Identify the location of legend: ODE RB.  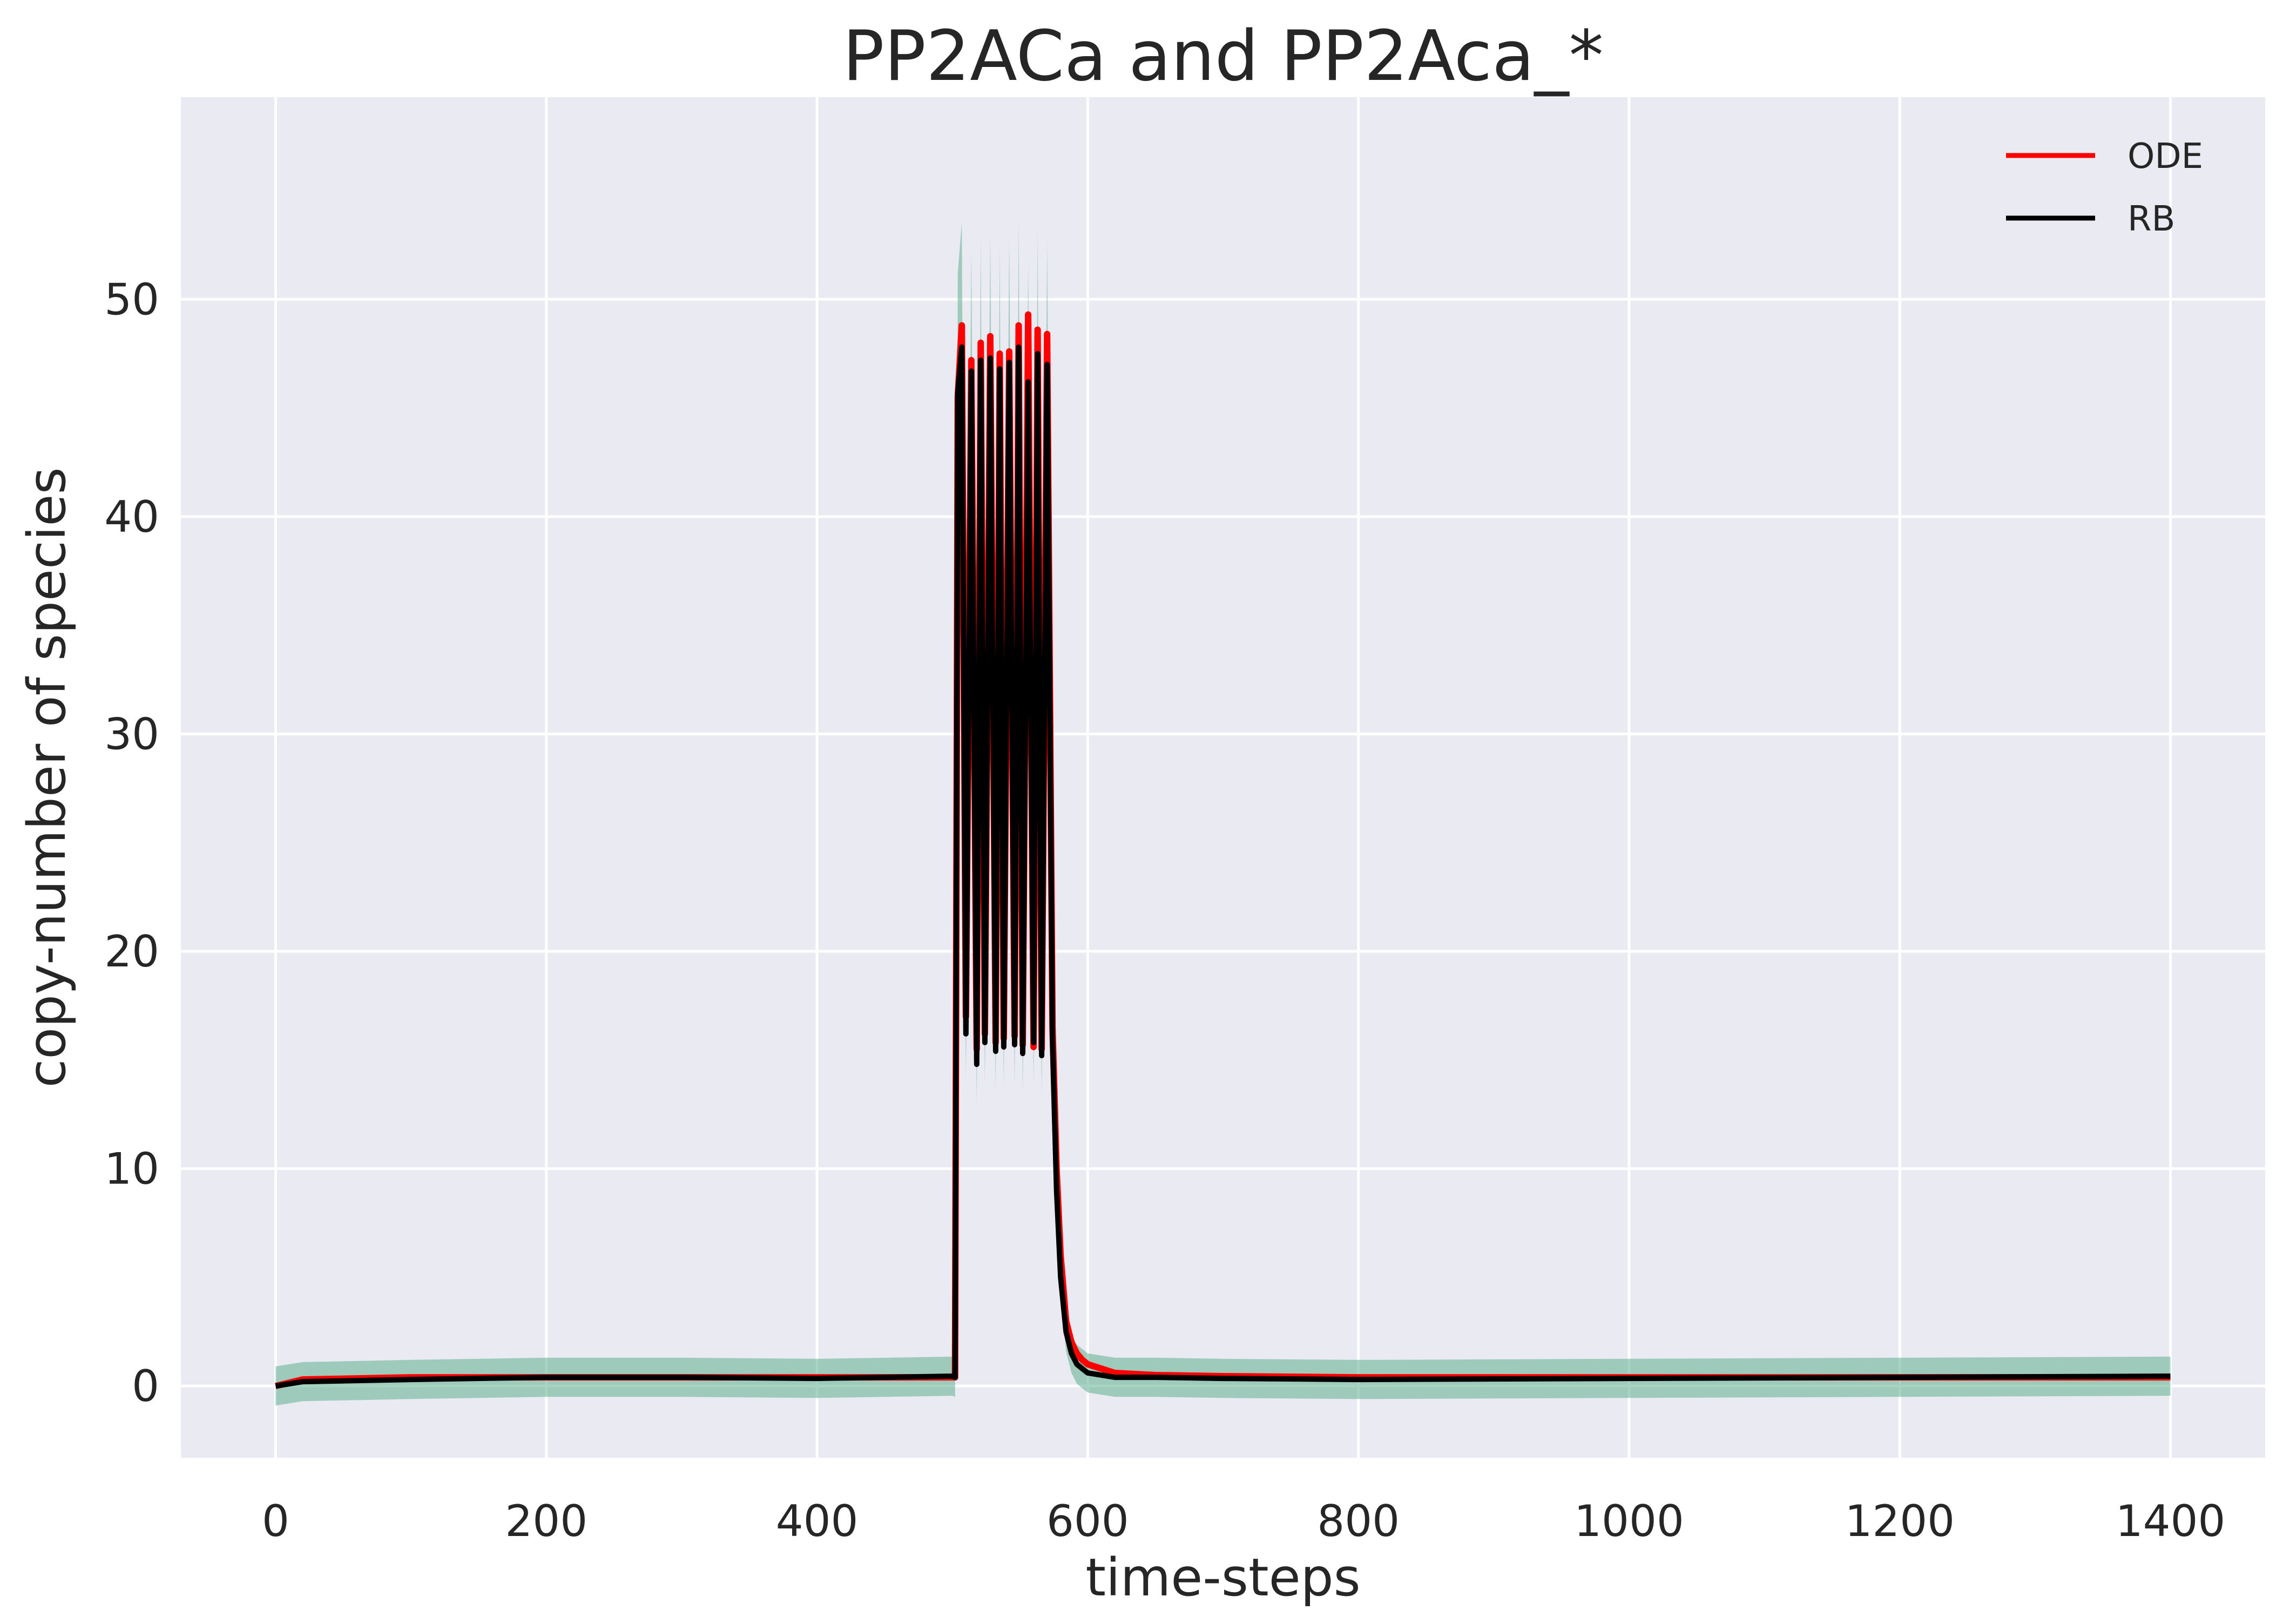
(2104, 188).